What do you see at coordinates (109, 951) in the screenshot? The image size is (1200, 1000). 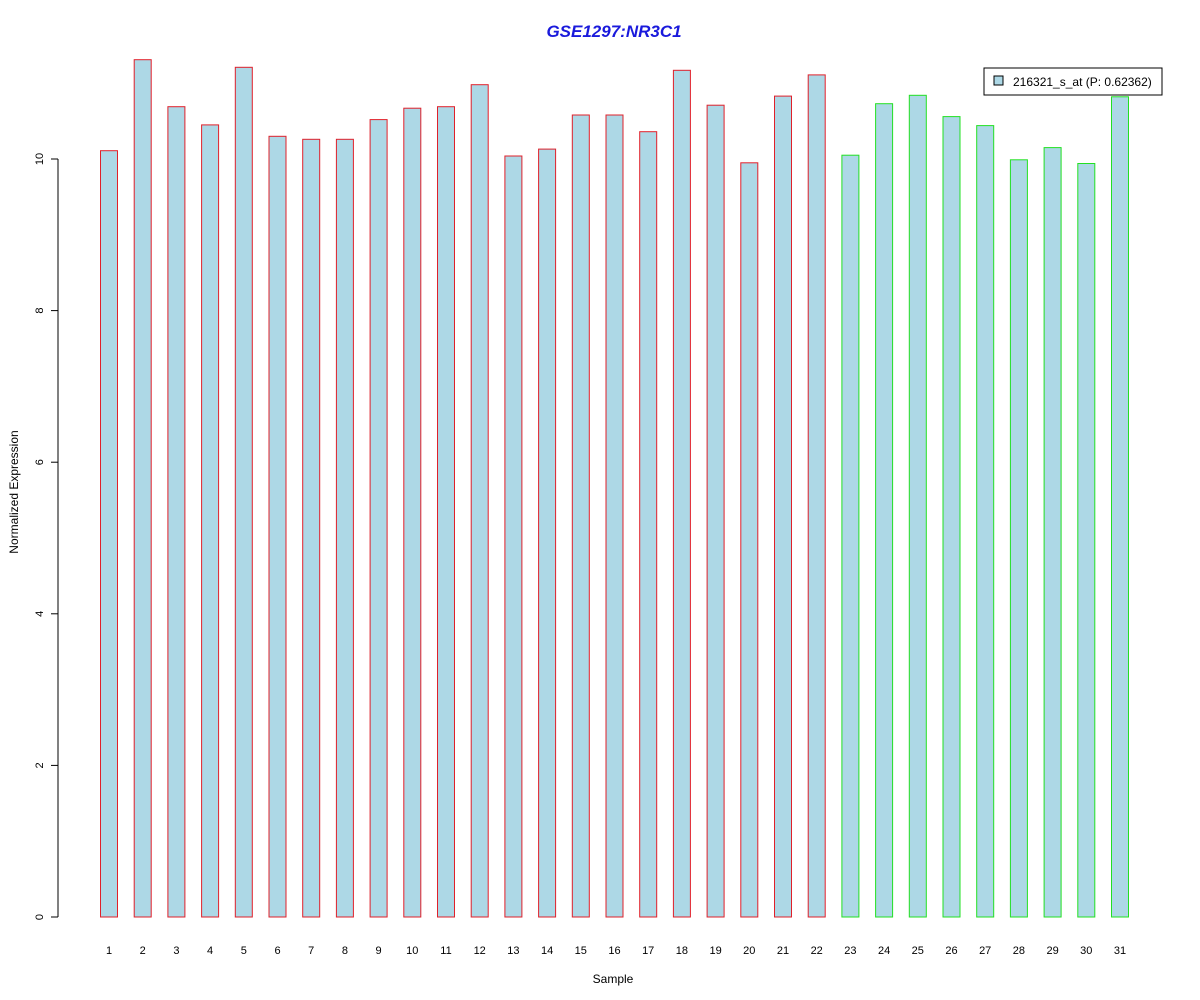 I see `x-tick-label: 1` at bounding box center [109, 951].